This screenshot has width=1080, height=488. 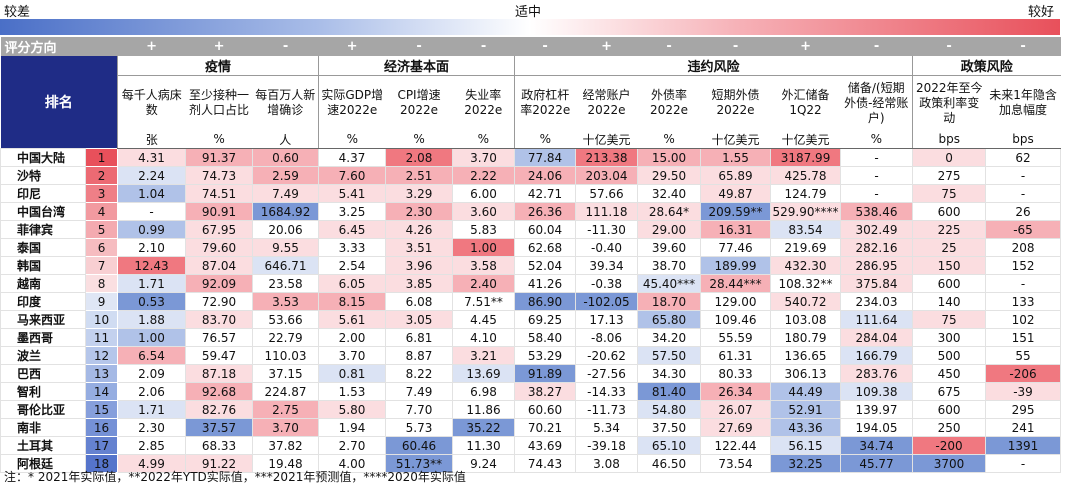 I want to click on value-cell: 241, so click(x=1023, y=427).